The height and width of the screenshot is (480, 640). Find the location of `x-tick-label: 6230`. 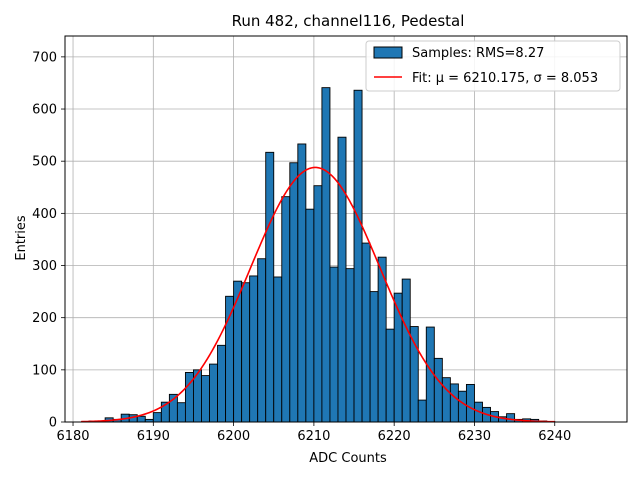

x-tick-label: 6230 is located at coordinates (474, 436).